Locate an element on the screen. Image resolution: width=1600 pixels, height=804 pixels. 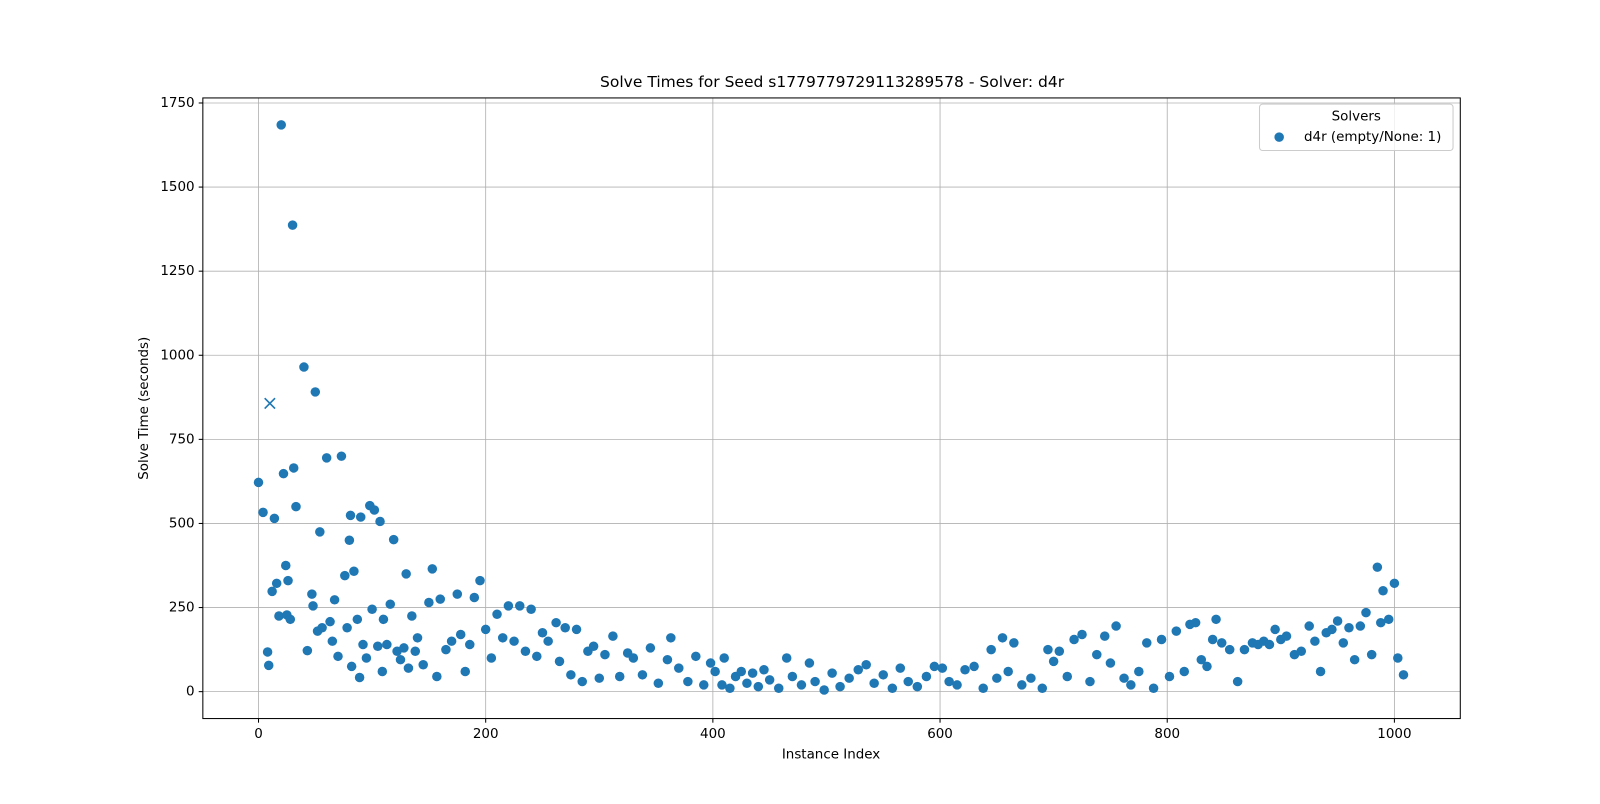
legend-marker is located at coordinates (1279, 137).